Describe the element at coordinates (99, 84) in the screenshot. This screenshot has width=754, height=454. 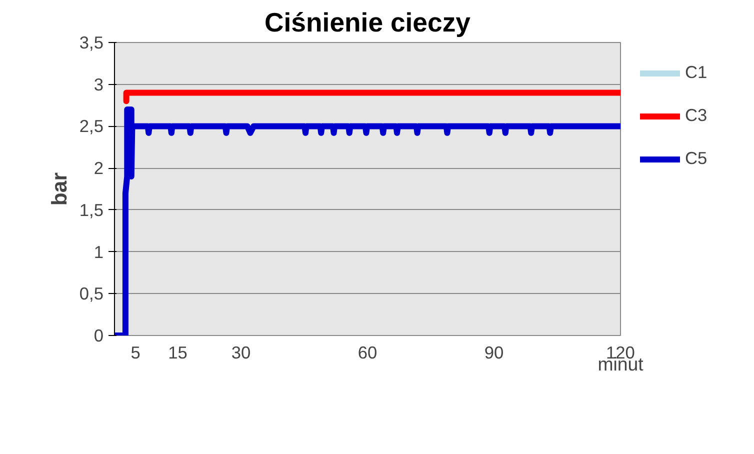
I see `y-tick-label: 3` at that location.